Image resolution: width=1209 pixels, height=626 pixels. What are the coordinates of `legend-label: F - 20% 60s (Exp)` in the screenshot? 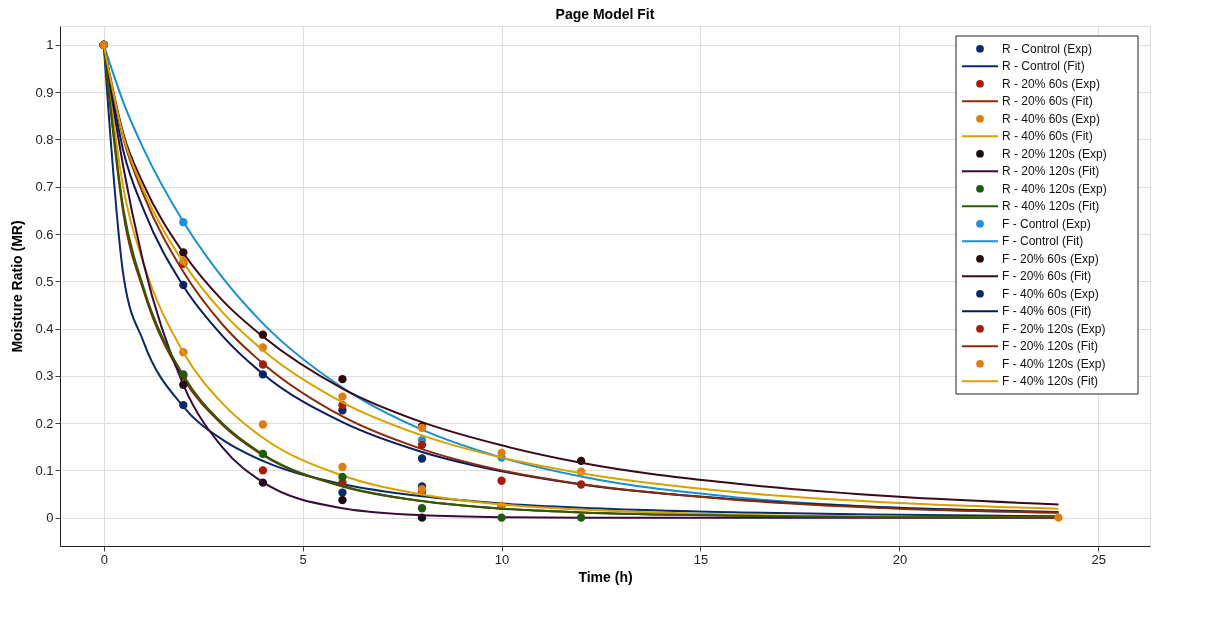 It's located at (1050, 258).